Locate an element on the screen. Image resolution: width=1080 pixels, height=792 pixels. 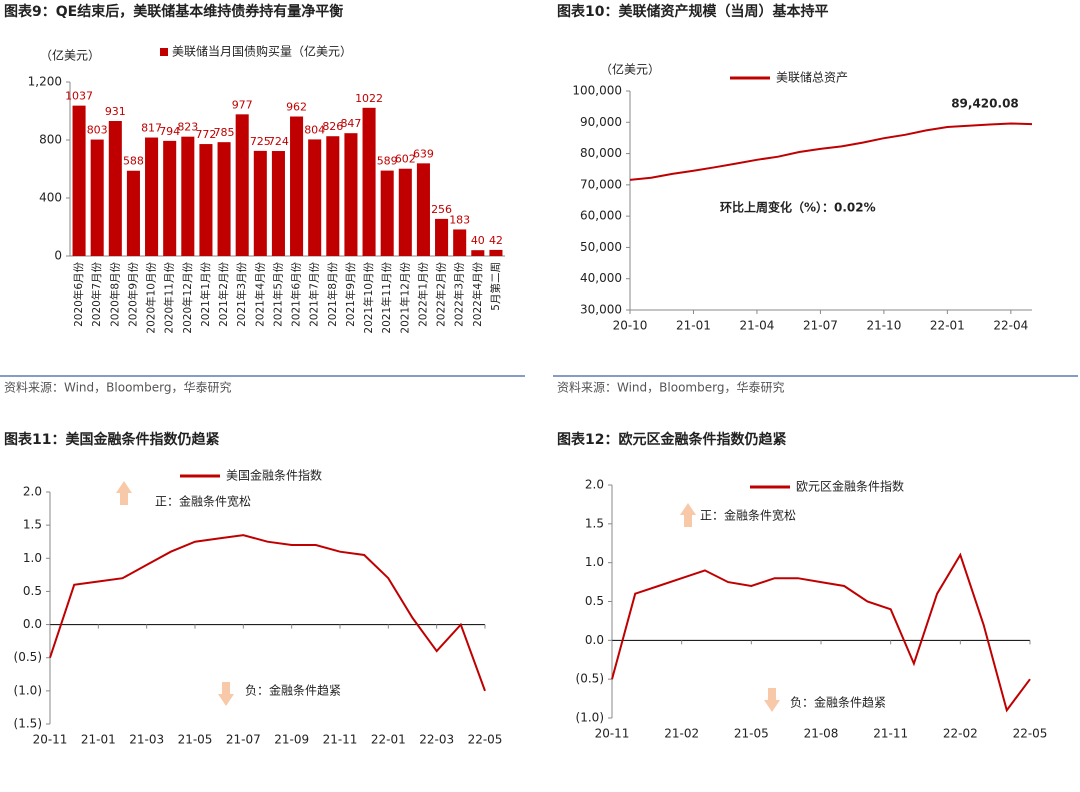
x-tick-label: 21-11 is located at coordinates (340, 740).